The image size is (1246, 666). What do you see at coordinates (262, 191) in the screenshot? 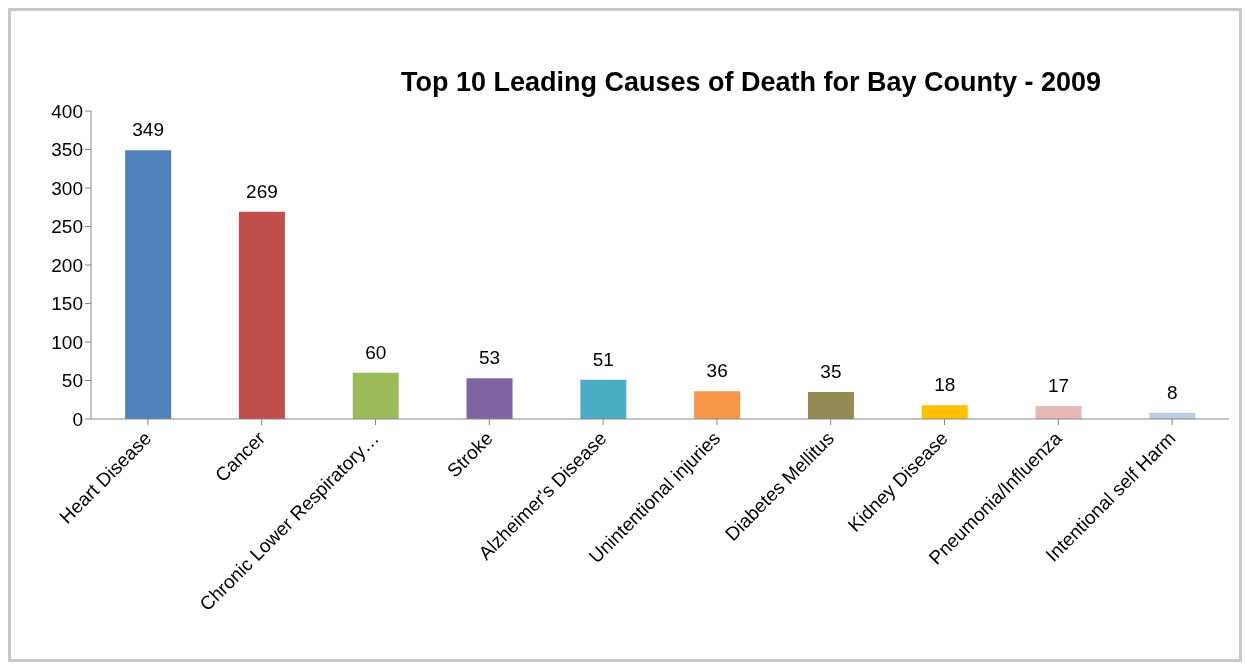
I see `data-label: 269` at bounding box center [262, 191].